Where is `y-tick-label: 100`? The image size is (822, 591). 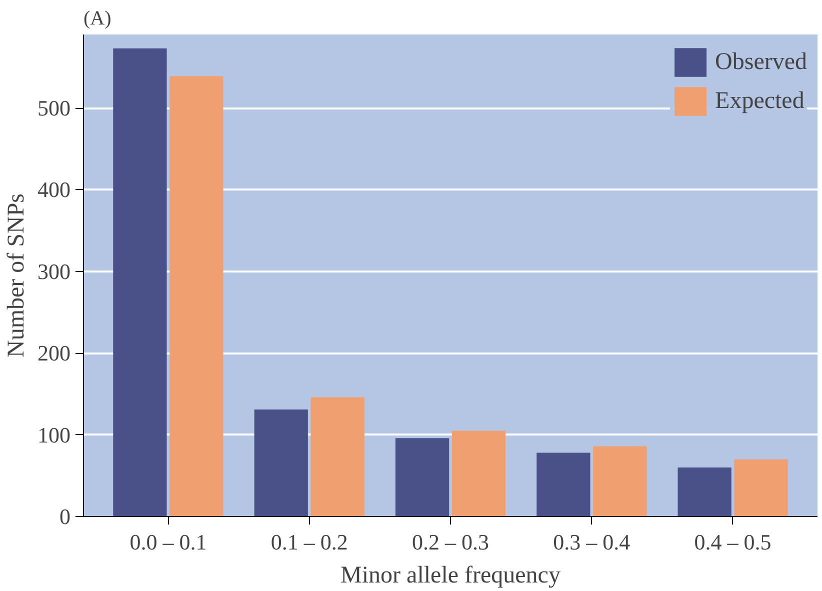 y-tick-label: 100 is located at coordinates (54, 435).